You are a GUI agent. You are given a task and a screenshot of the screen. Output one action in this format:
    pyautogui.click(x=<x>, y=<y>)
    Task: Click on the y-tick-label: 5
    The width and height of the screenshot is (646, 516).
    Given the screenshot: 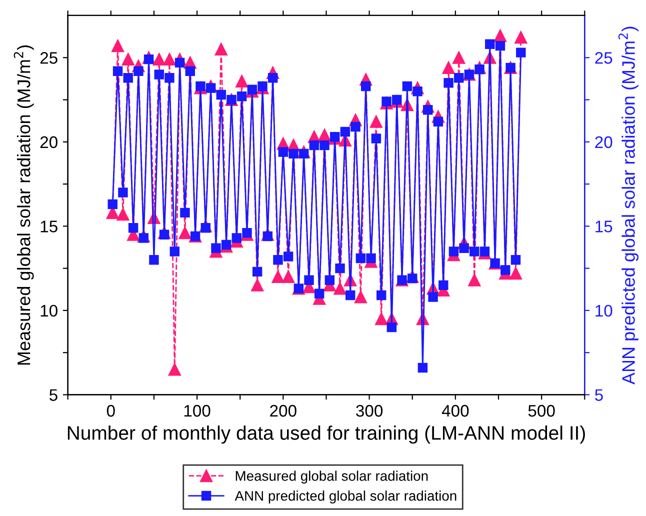 What is the action you would take?
    pyautogui.click(x=54, y=395)
    